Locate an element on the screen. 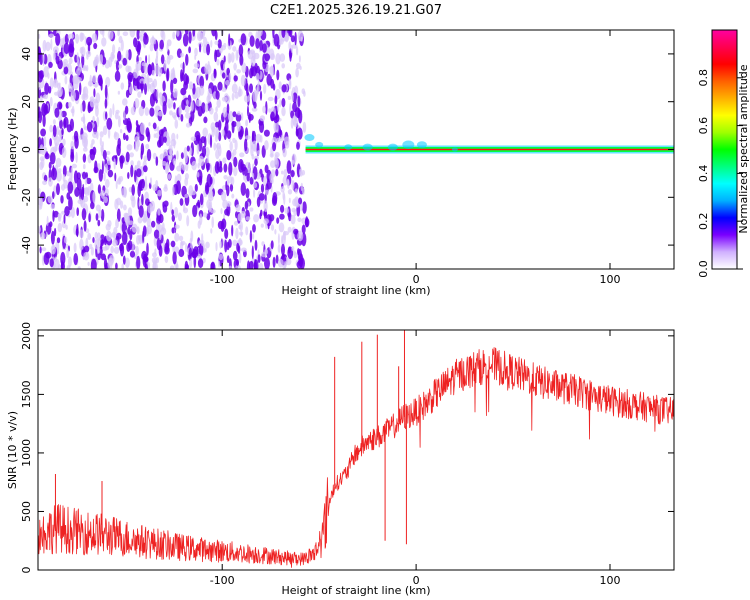 This screenshot has height=600, width=750. snr-x-tick-label: 100 is located at coordinates (610, 580).